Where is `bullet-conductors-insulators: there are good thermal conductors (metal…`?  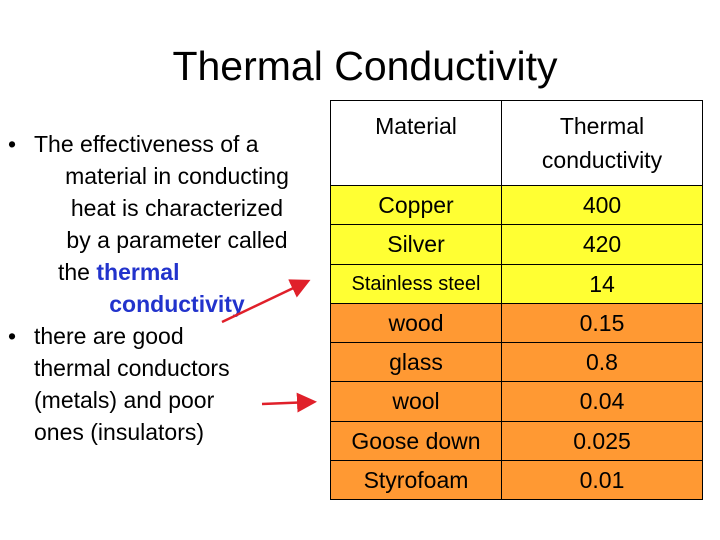 bullet-conductors-insulators: there are good thermal conductors (metal… is located at coordinates (164, 384).